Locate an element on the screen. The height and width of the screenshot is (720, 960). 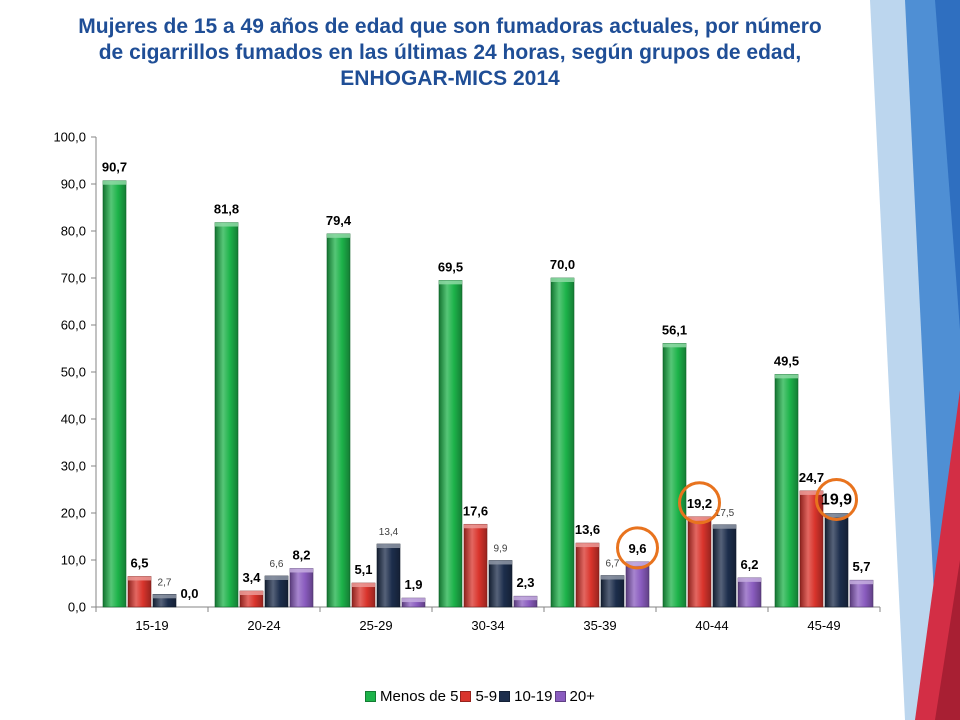
data-label: 0,0 is located at coordinates (189, 593).